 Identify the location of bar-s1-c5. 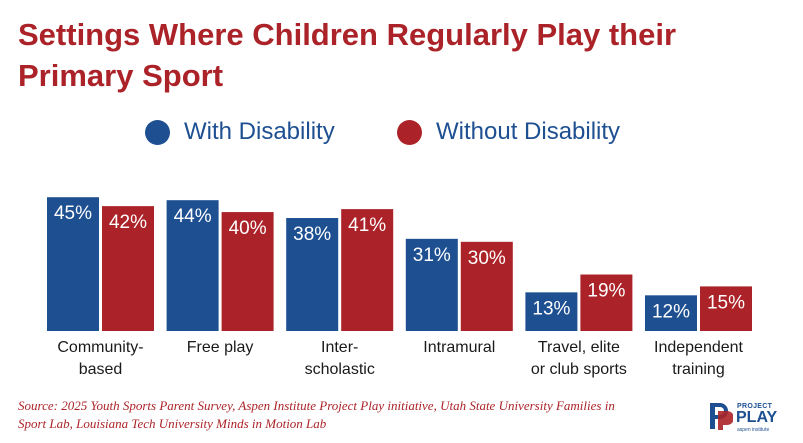
(726, 308).